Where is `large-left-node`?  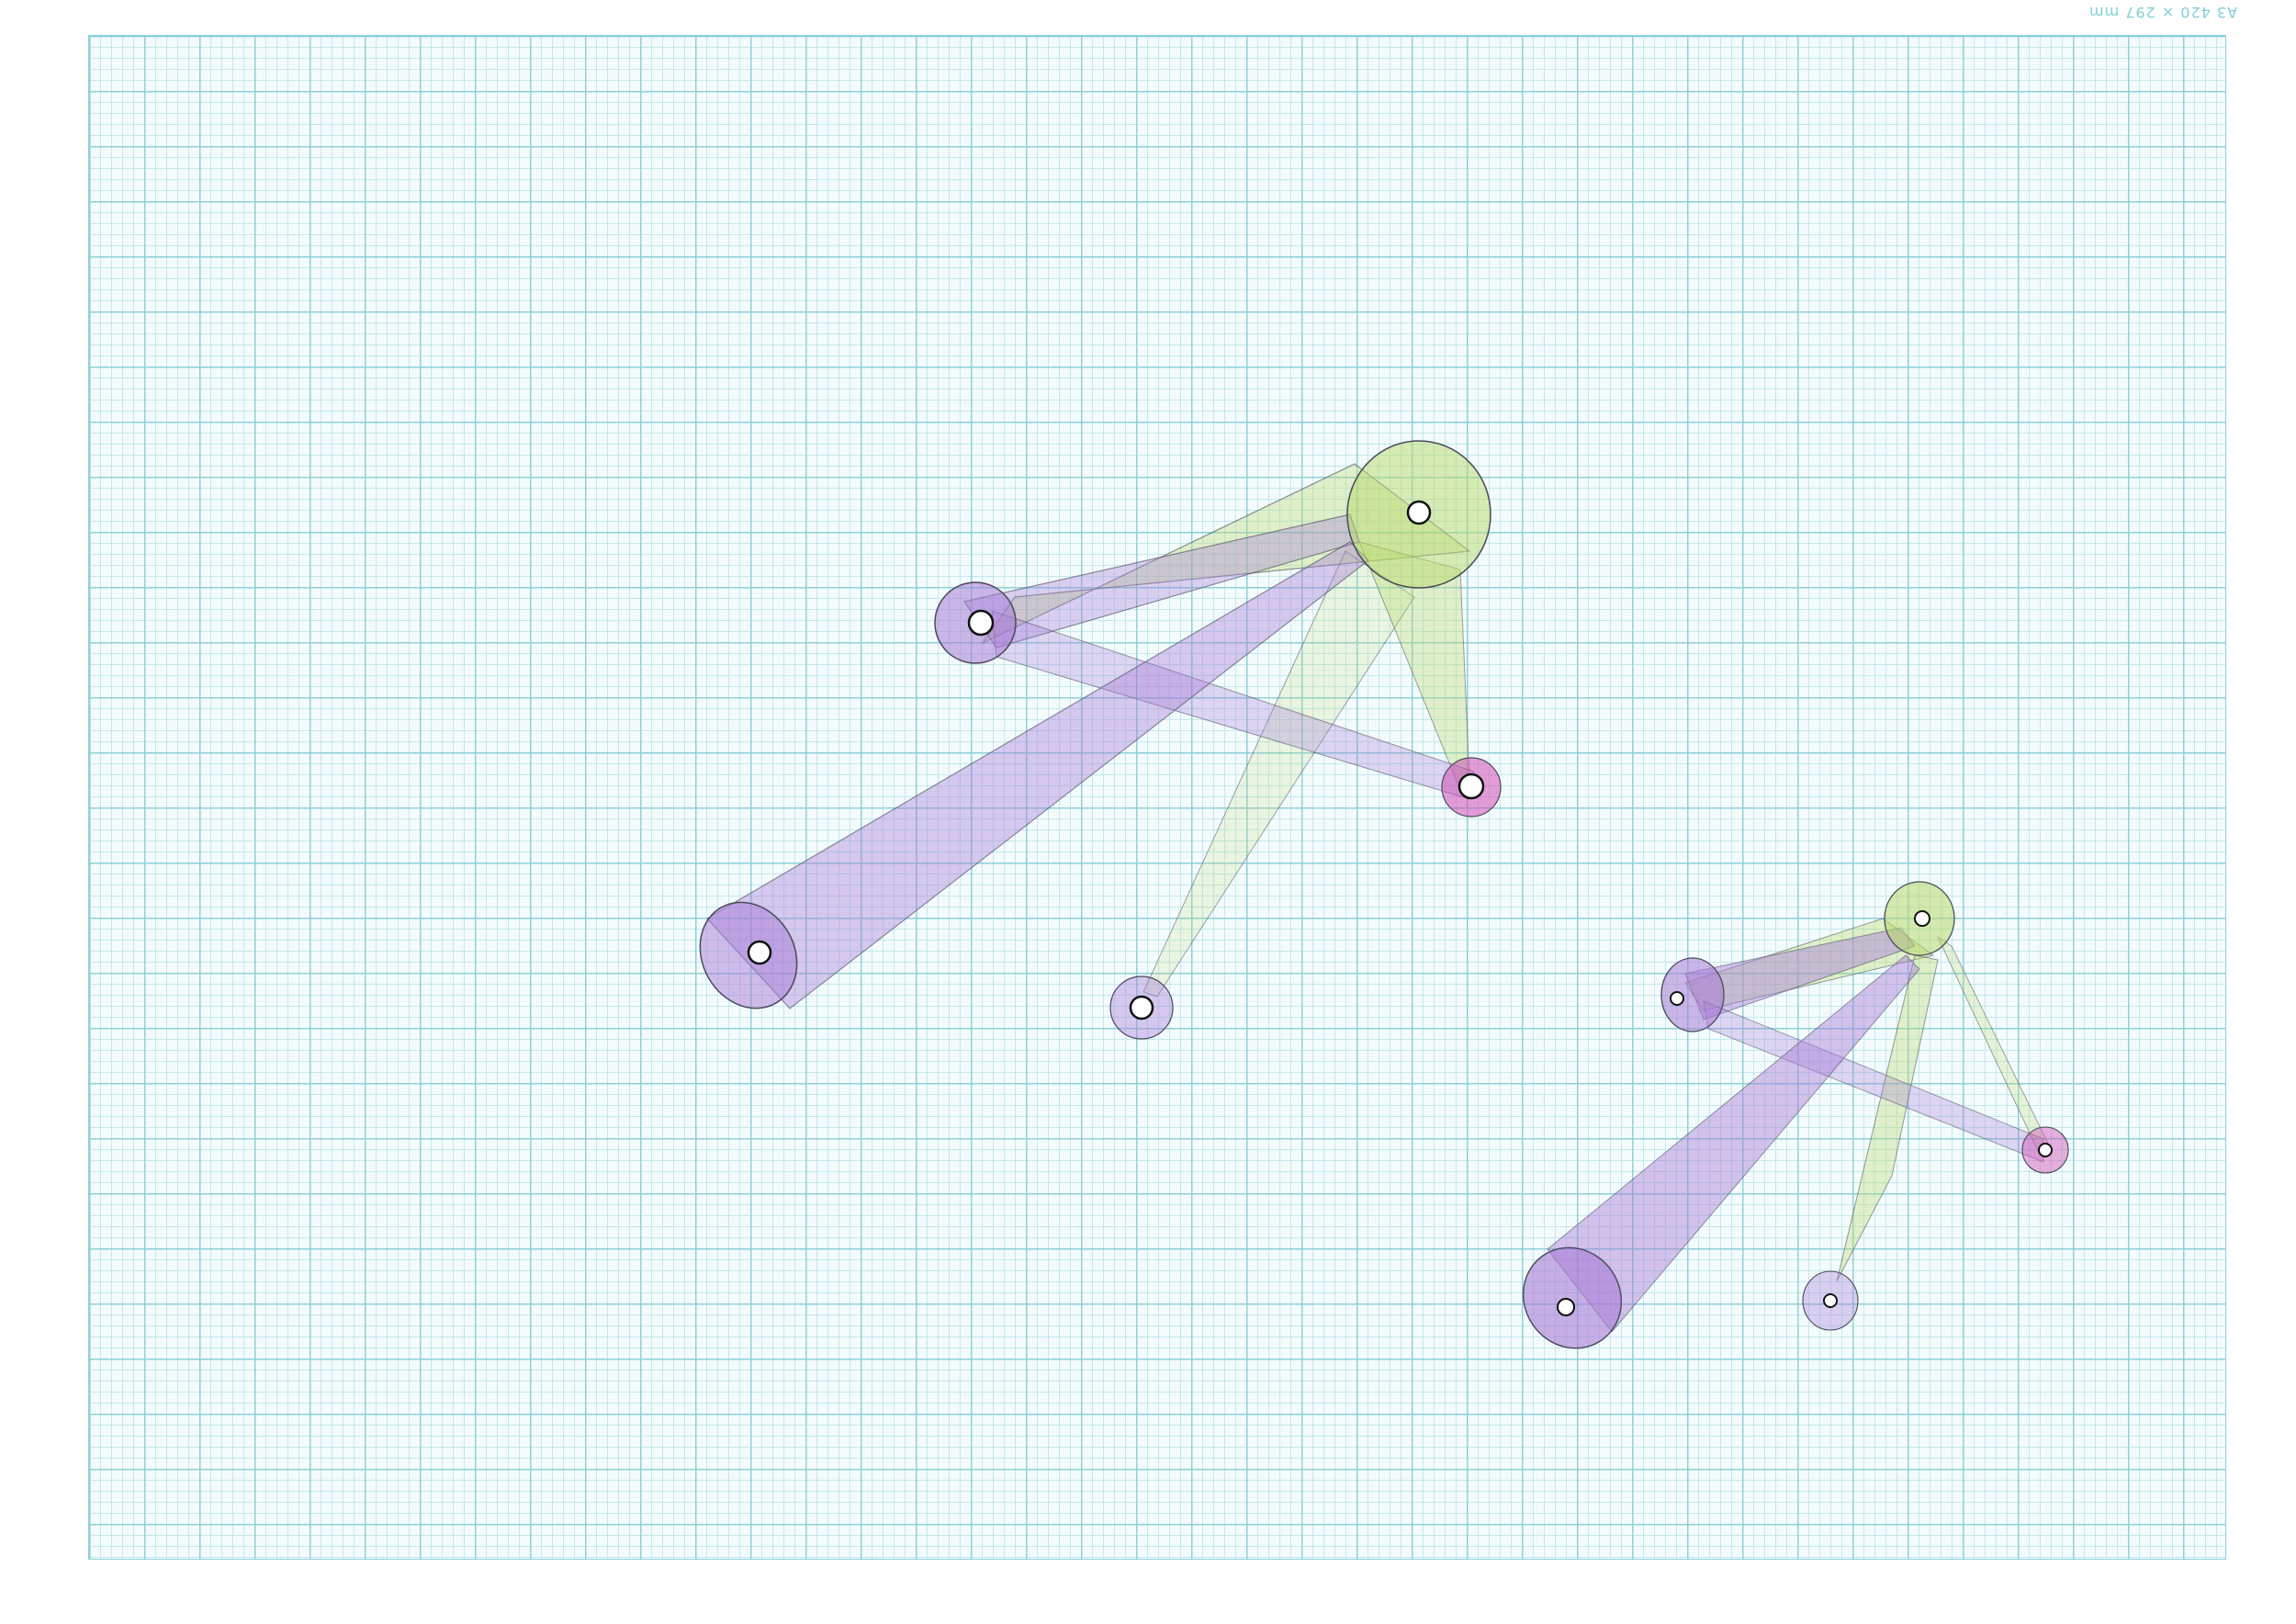 large-left-node is located at coordinates (981, 623).